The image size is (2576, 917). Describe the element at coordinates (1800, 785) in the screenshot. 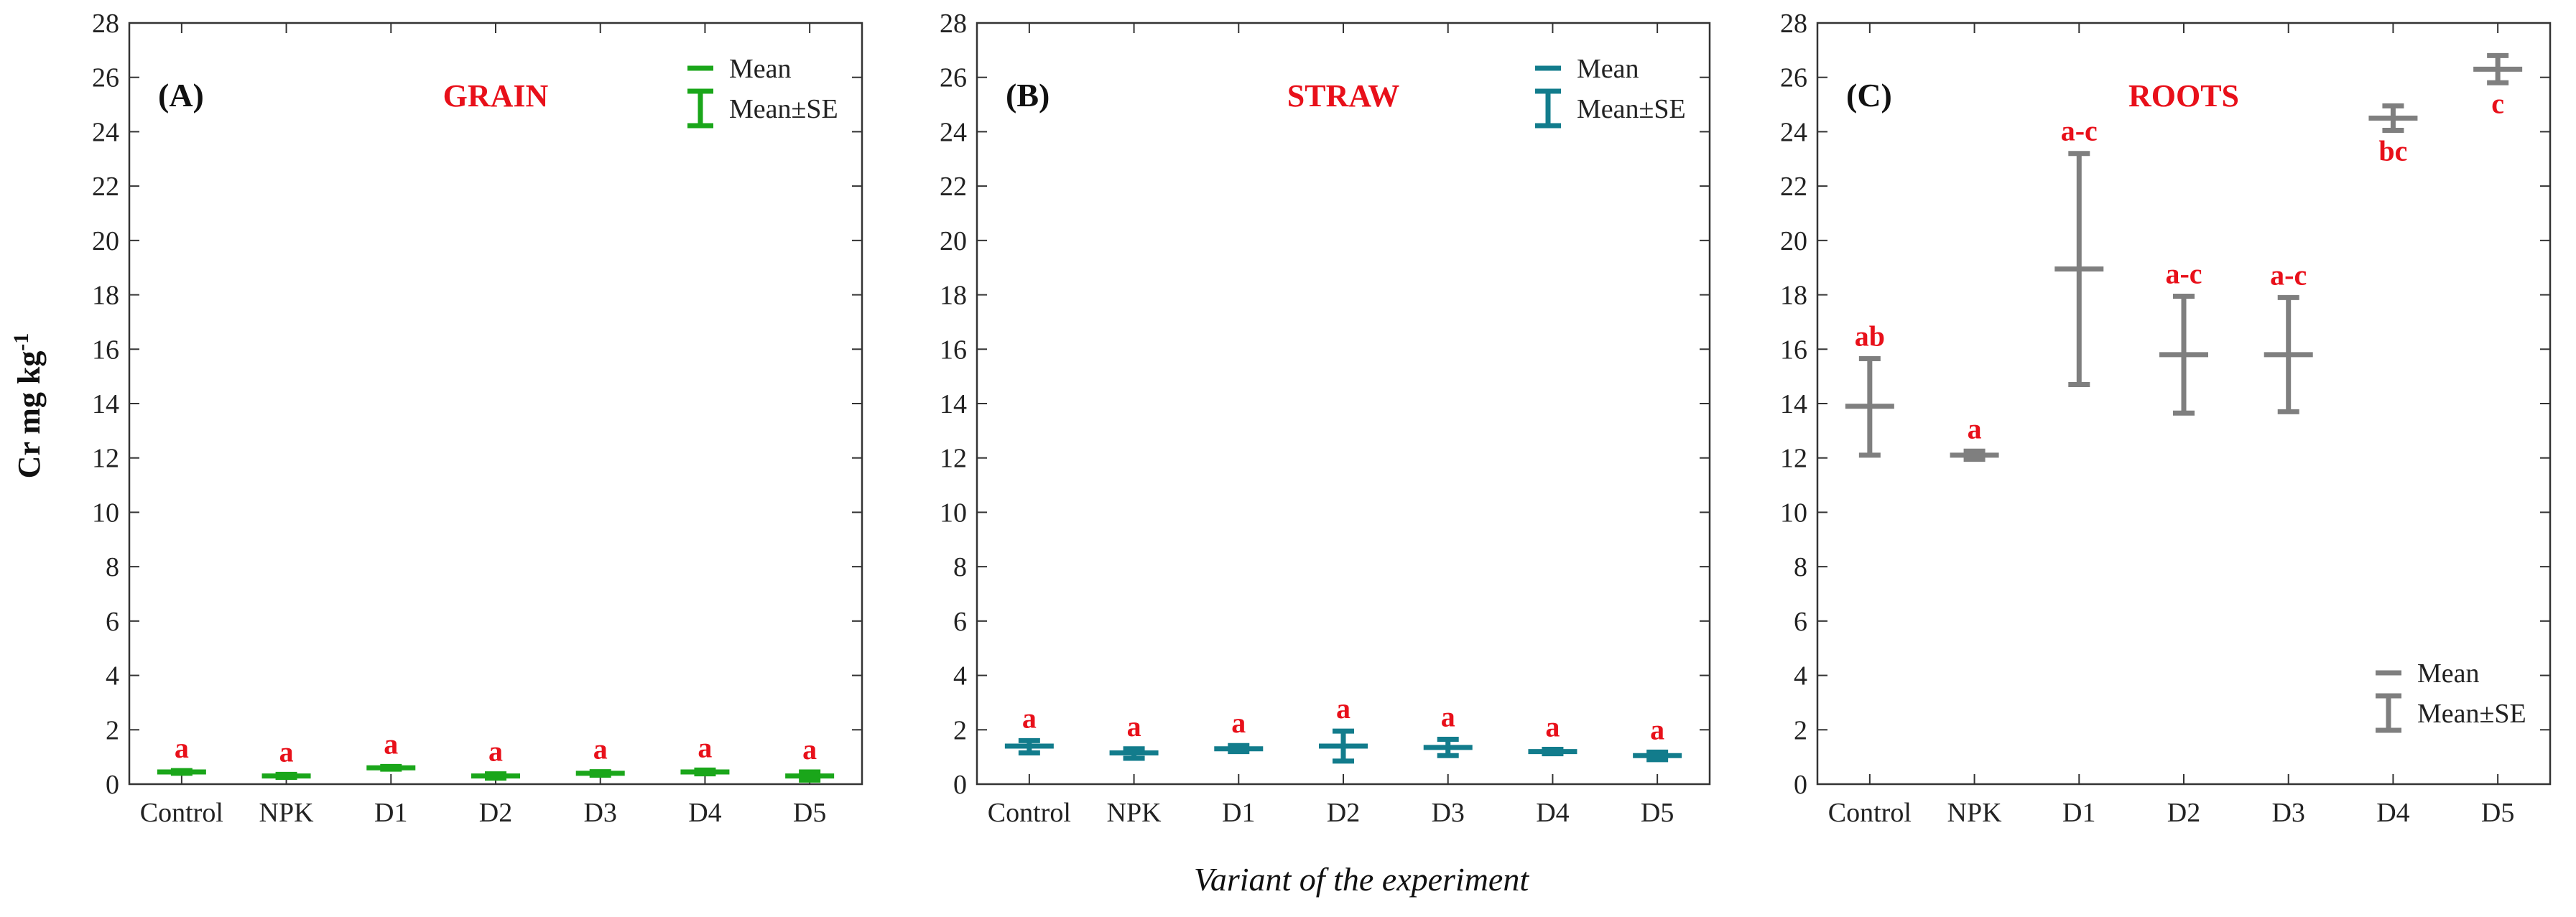

I see `y-tick-label: 0` at that location.